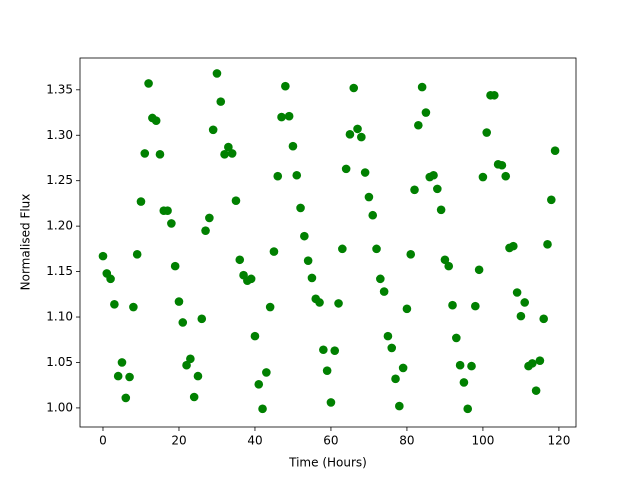 The width and height of the screenshot is (640, 480). What do you see at coordinates (59, 226) in the screenshot?
I see `y-tick-label: 1.20` at bounding box center [59, 226].